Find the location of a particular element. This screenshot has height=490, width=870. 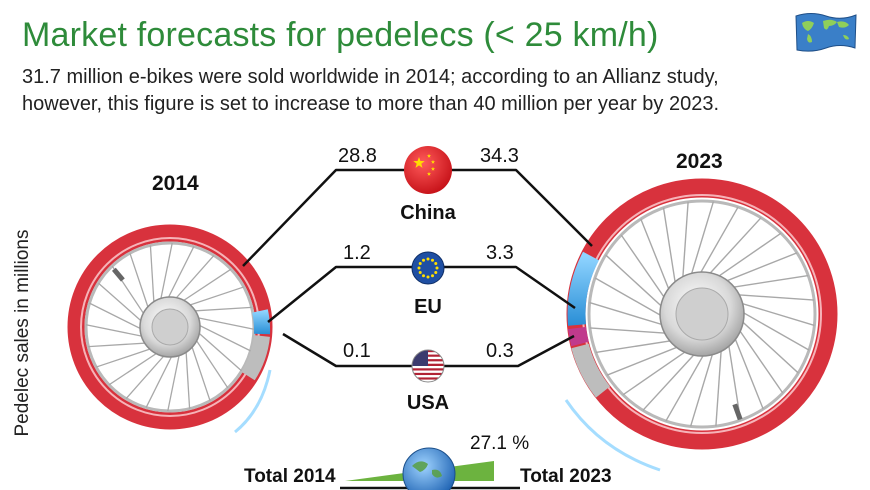

segment-usa-2023 is located at coordinates (578, 336).